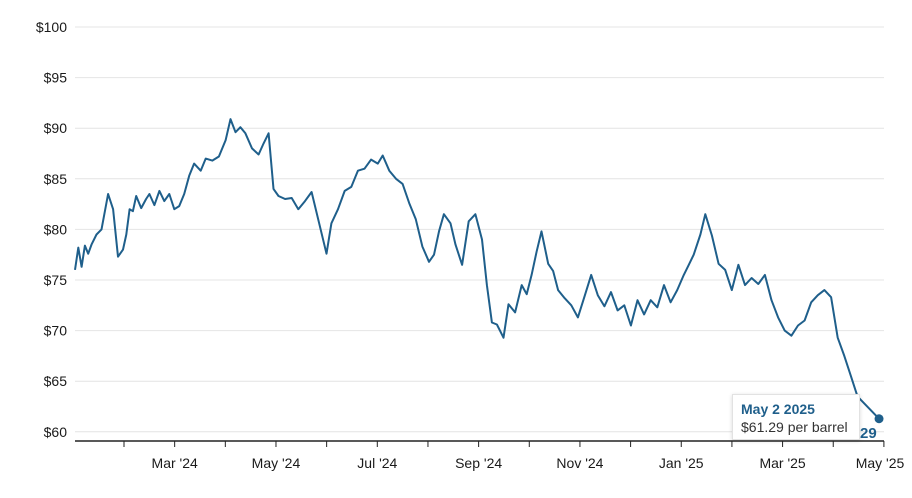  What do you see at coordinates (56, 179) in the screenshot?
I see `y-tick-label: $85` at bounding box center [56, 179].